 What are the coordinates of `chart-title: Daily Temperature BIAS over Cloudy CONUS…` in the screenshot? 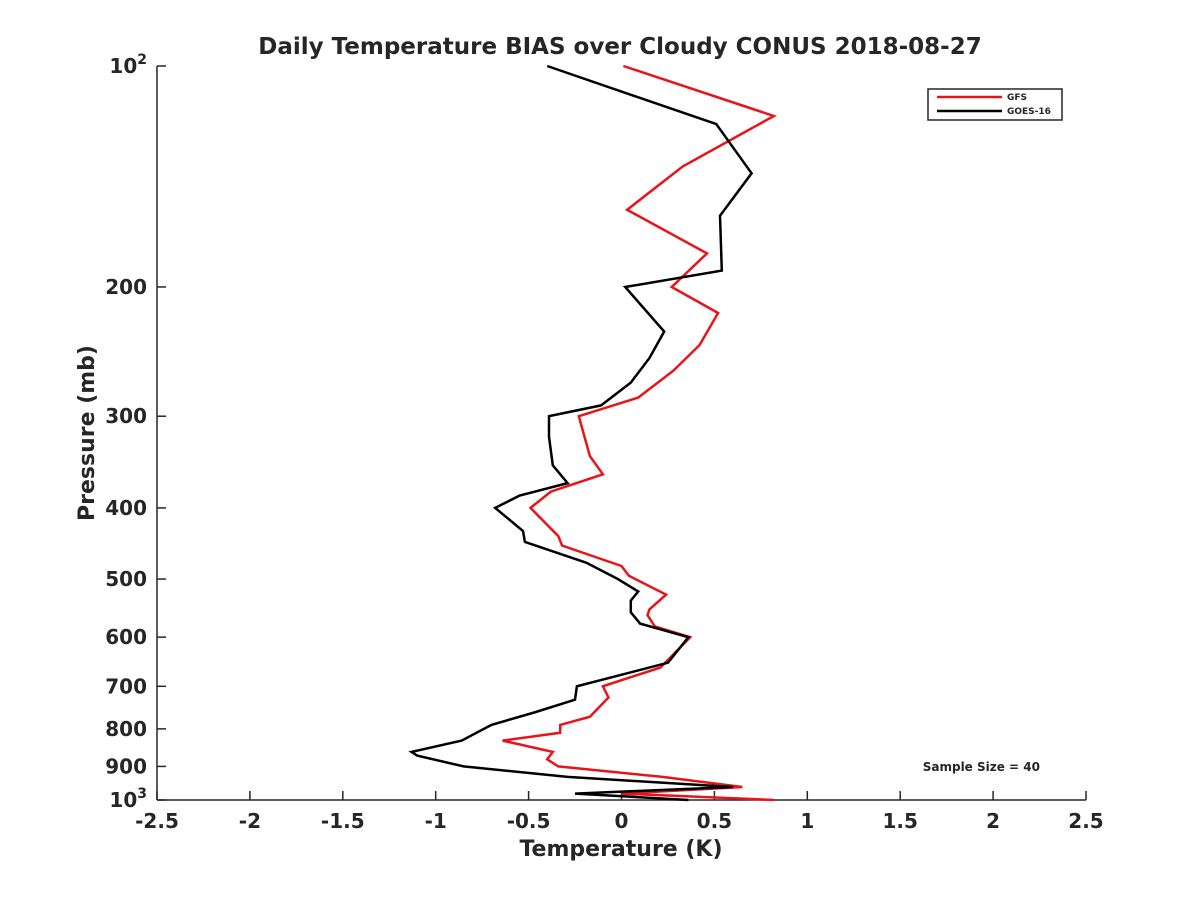 It's located at (619, 47).